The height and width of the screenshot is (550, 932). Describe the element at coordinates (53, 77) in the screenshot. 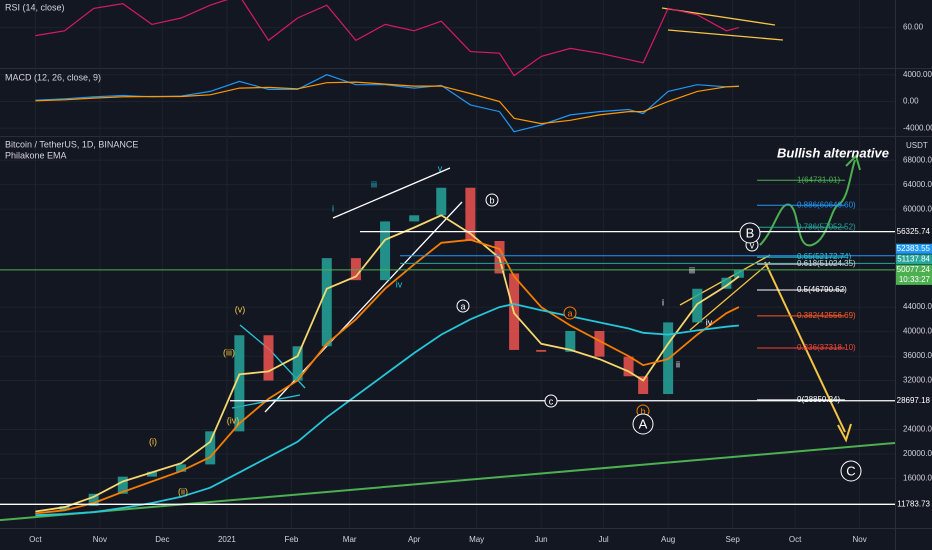

I see `macd-title: MACD (12, 26, close, 9)` at that location.